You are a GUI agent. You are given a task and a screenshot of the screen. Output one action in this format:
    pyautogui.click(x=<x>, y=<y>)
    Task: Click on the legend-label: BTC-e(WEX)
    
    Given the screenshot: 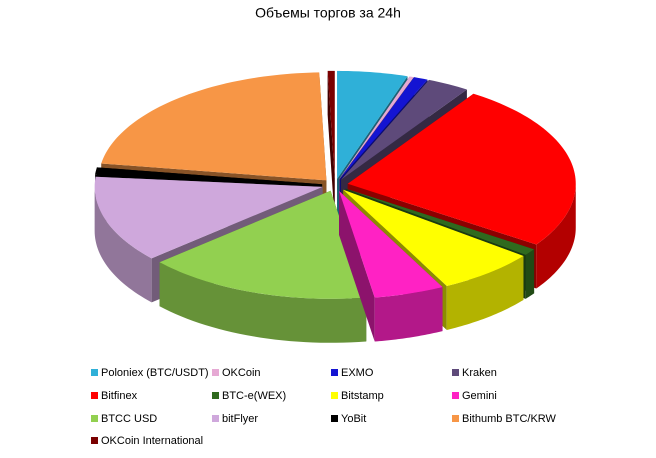 What is the action you would take?
    pyautogui.click(x=254, y=396)
    